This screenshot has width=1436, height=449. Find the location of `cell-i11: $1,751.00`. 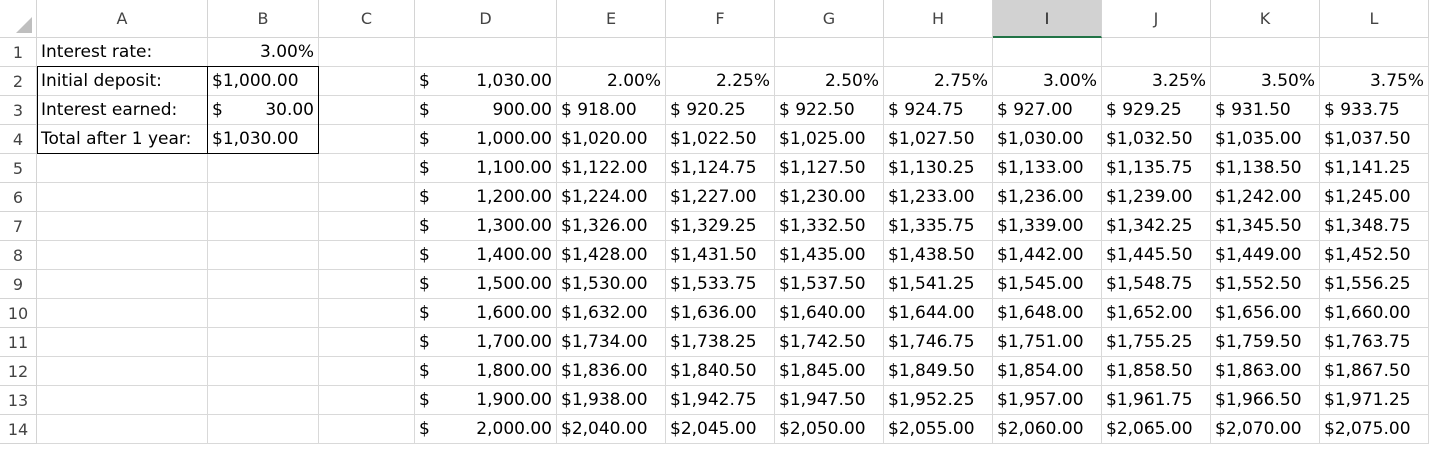

cell-i11: $1,751.00 is located at coordinates (1047, 342).